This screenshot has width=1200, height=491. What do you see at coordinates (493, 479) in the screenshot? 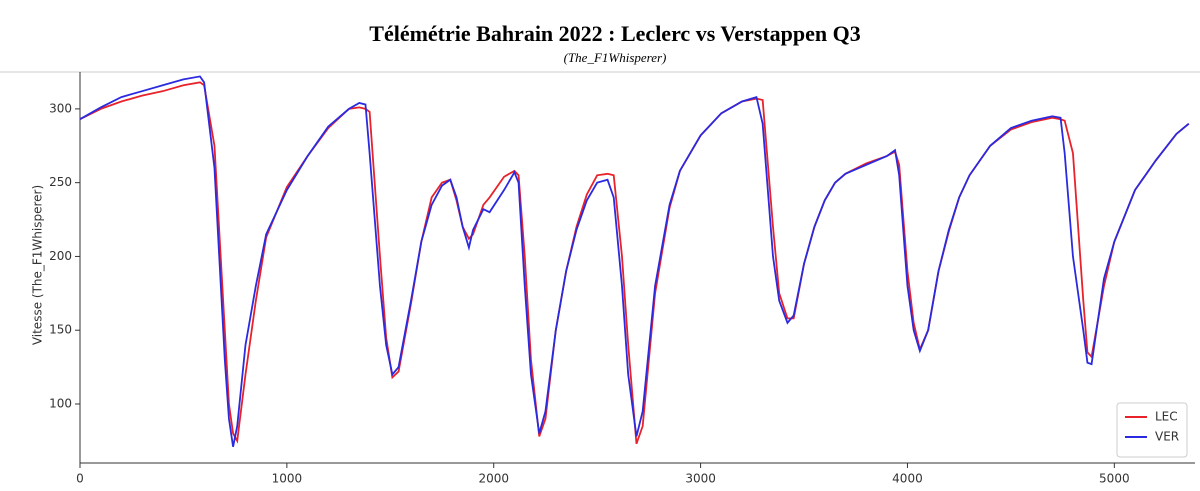
I see `x-tick-label: 2000` at bounding box center [493, 479].